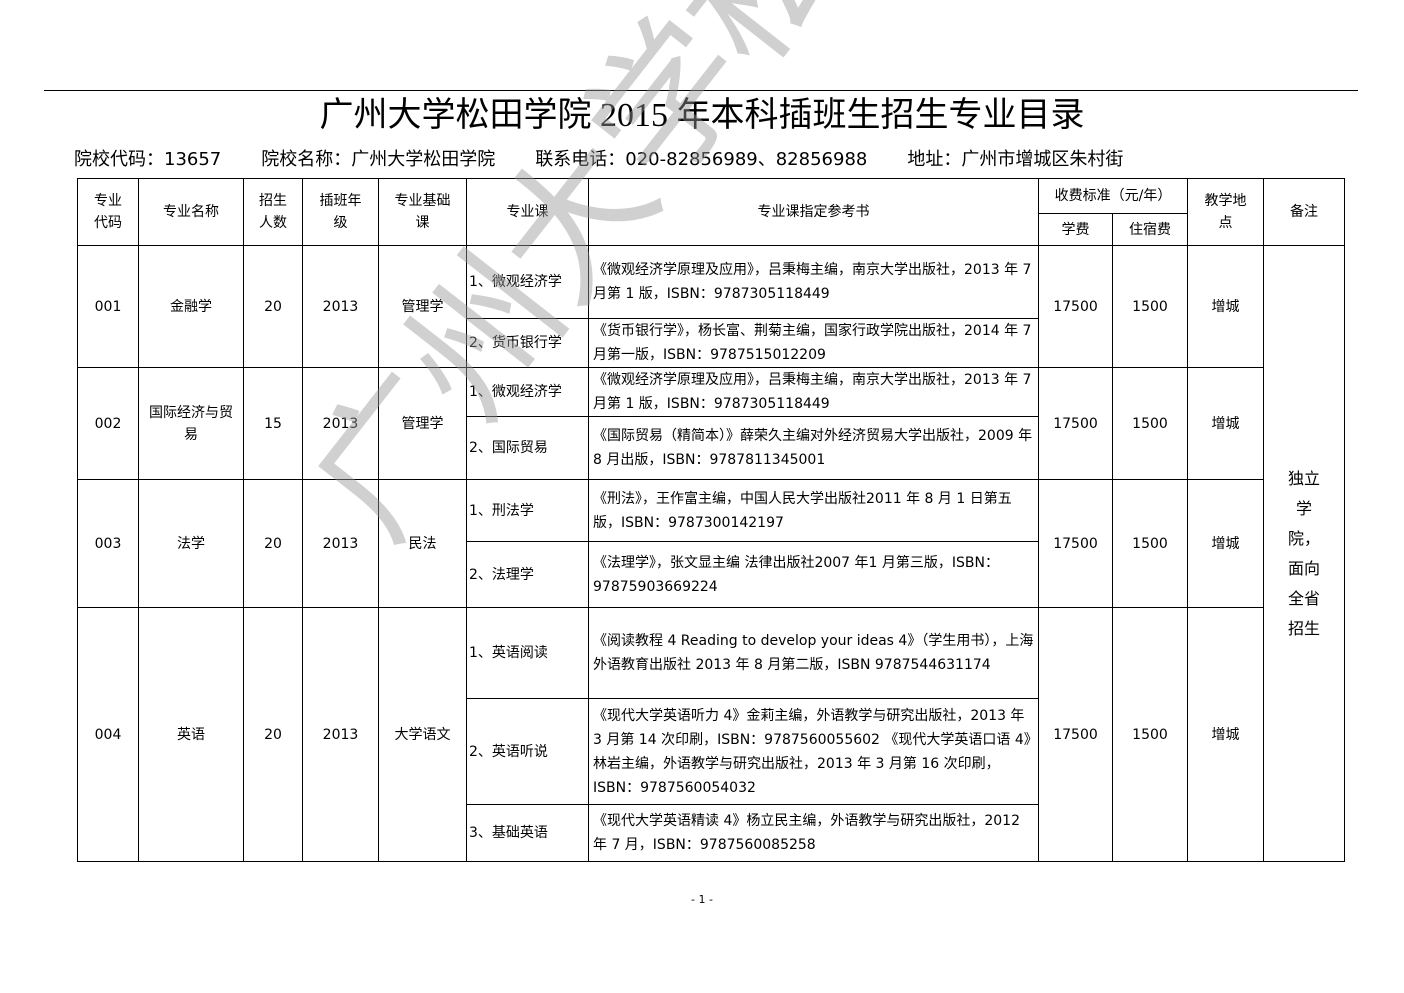 The width and height of the screenshot is (1404, 993). Describe the element at coordinates (1015, 159) in the screenshot. I see `school-address: 地址：广州市增城区朱村街` at that location.